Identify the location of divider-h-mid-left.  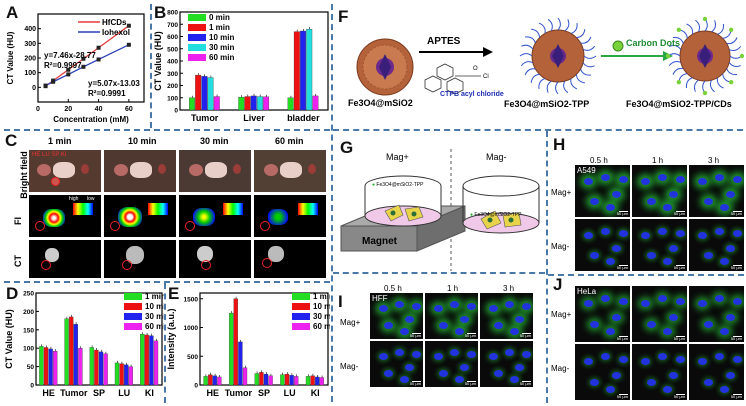
(167, 282).